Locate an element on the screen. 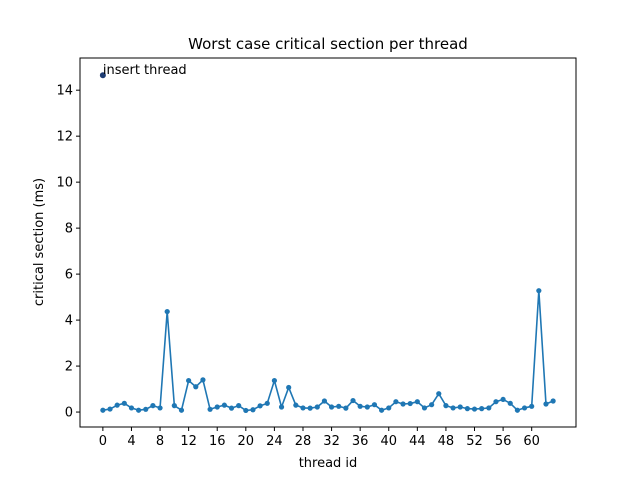  x-tick-label: 56 is located at coordinates (503, 441).